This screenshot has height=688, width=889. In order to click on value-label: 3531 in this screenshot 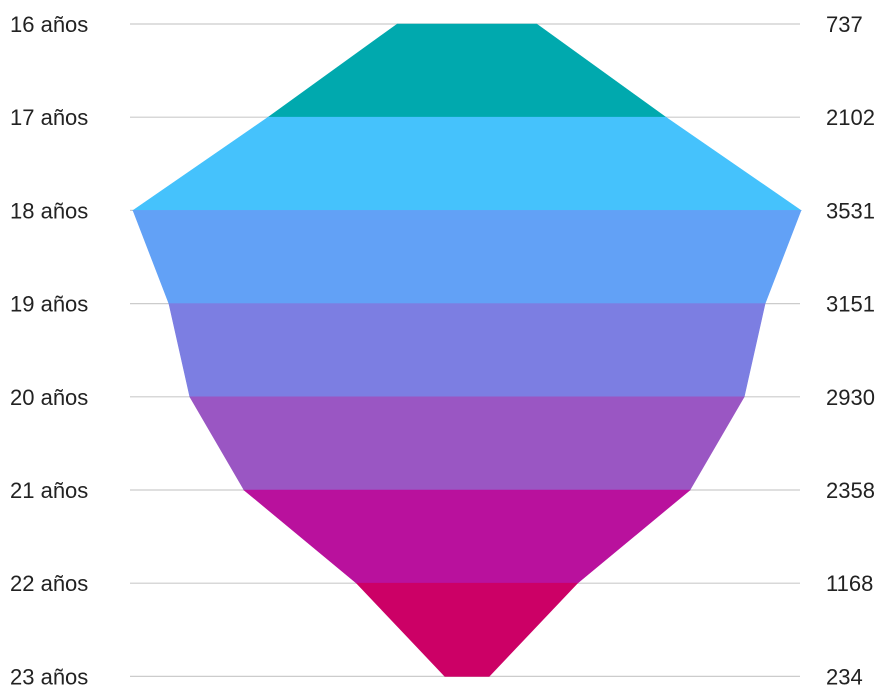, I will do `click(850, 210)`.